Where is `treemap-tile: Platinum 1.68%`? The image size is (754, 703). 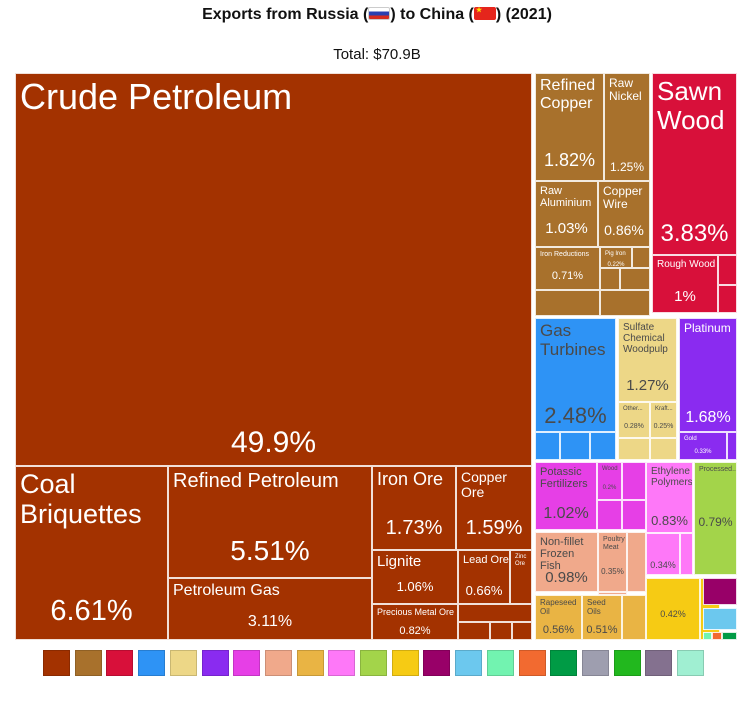
treemap-tile: Platinum 1.68% is located at coordinates (708, 375).